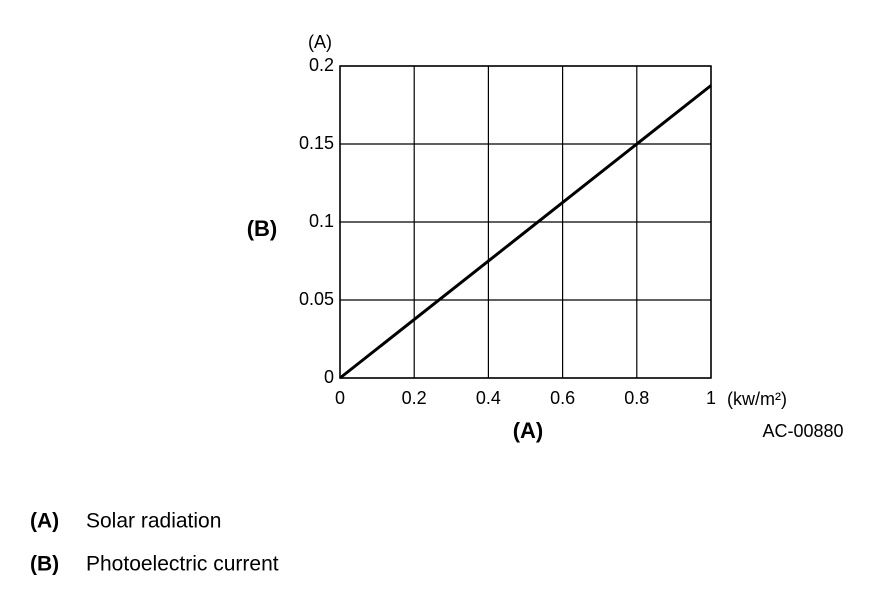  What do you see at coordinates (488, 398) in the screenshot?
I see `x-tick-label: 0.4` at bounding box center [488, 398].